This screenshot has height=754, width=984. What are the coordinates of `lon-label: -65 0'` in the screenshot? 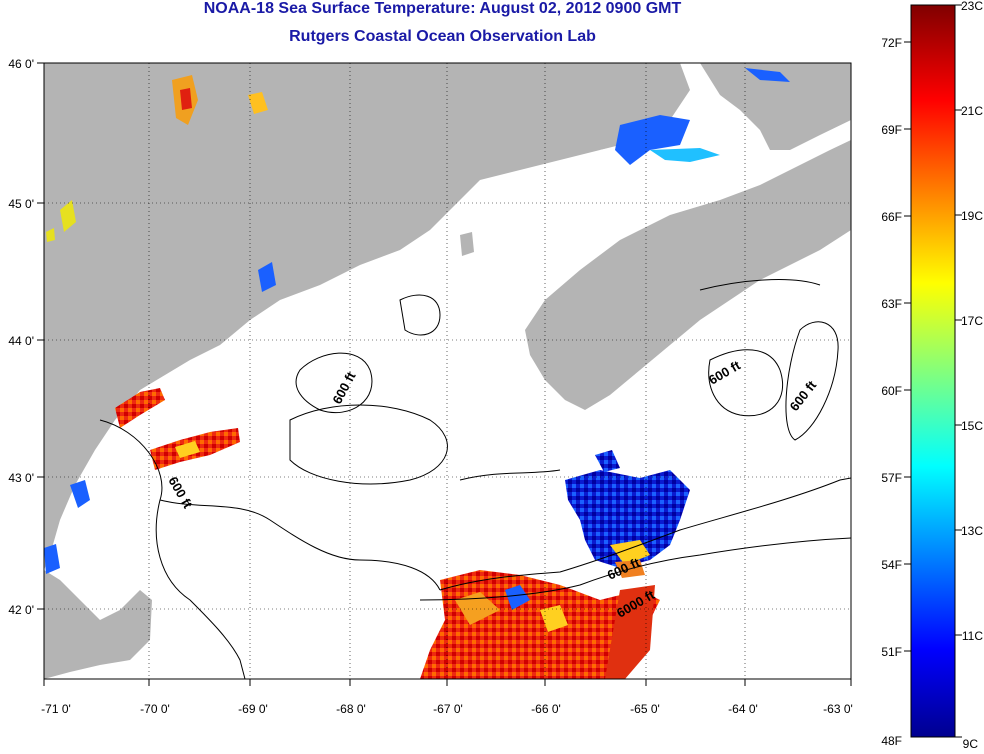 It's located at (645, 709).